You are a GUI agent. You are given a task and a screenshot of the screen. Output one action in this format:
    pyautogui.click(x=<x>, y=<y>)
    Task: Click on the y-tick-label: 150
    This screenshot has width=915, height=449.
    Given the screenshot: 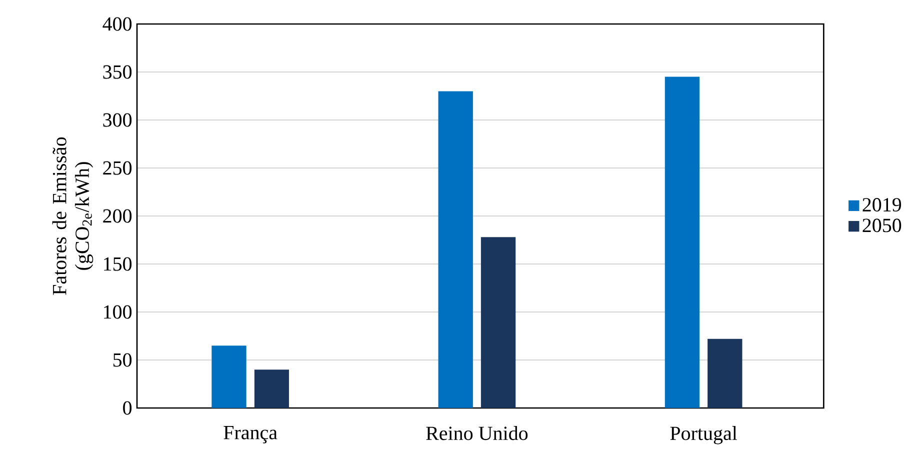 What is the action you would take?
    pyautogui.click(x=118, y=264)
    